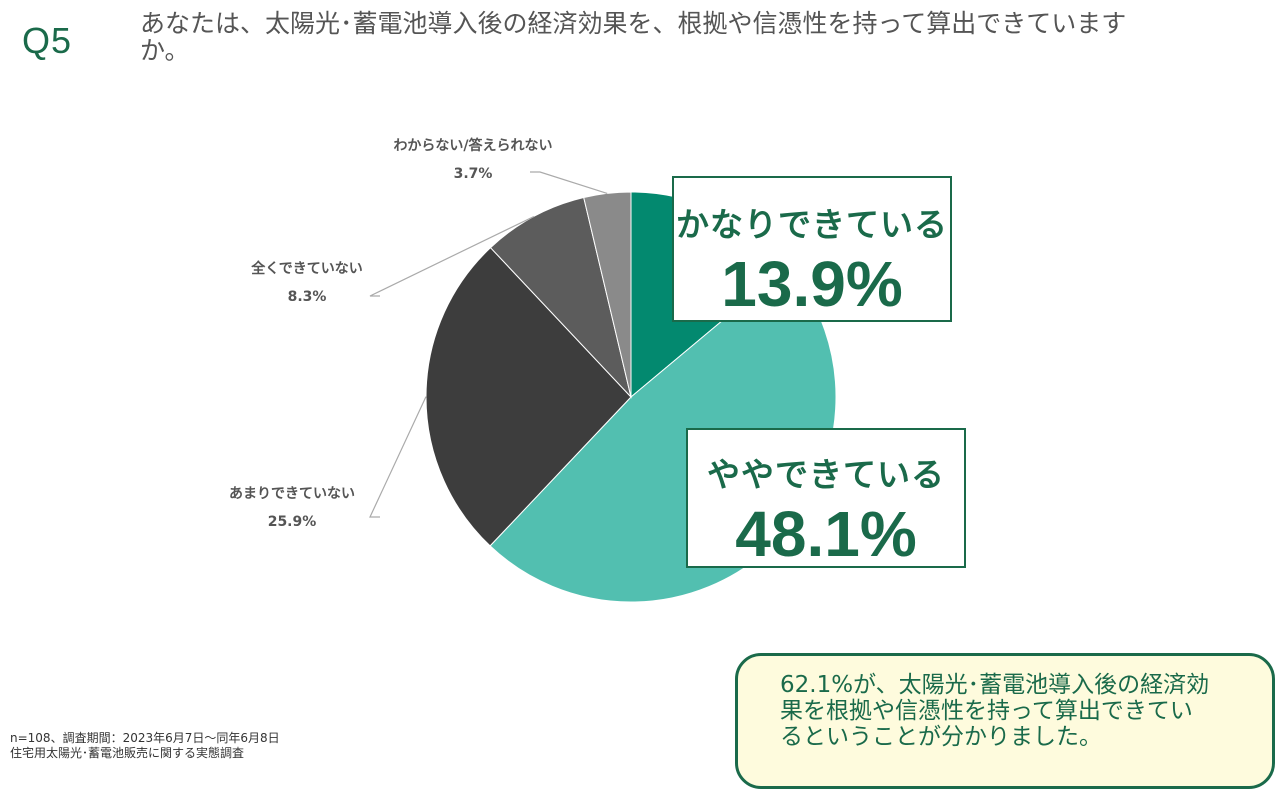 The width and height of the screenshot is (1287, 800). I want to click on slice-label-notmuch-percent: 25.9%, so click(292, 522).